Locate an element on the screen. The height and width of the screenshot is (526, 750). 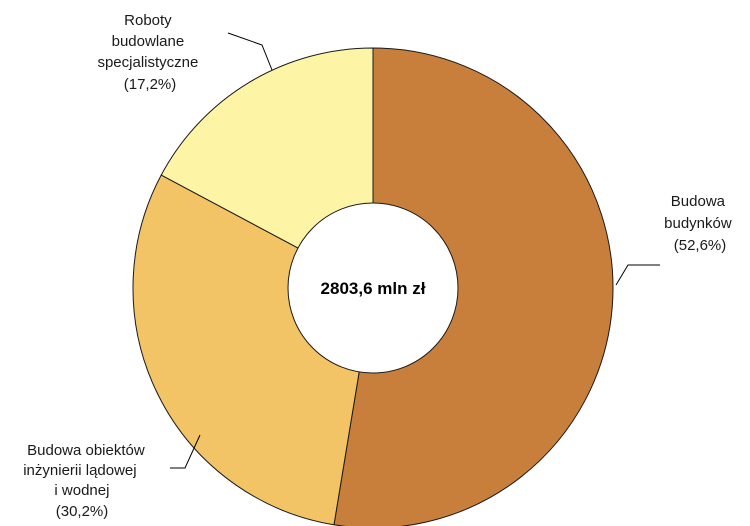
center-total-label: 2803,6 mln zł is located at coordinates (373, 288).